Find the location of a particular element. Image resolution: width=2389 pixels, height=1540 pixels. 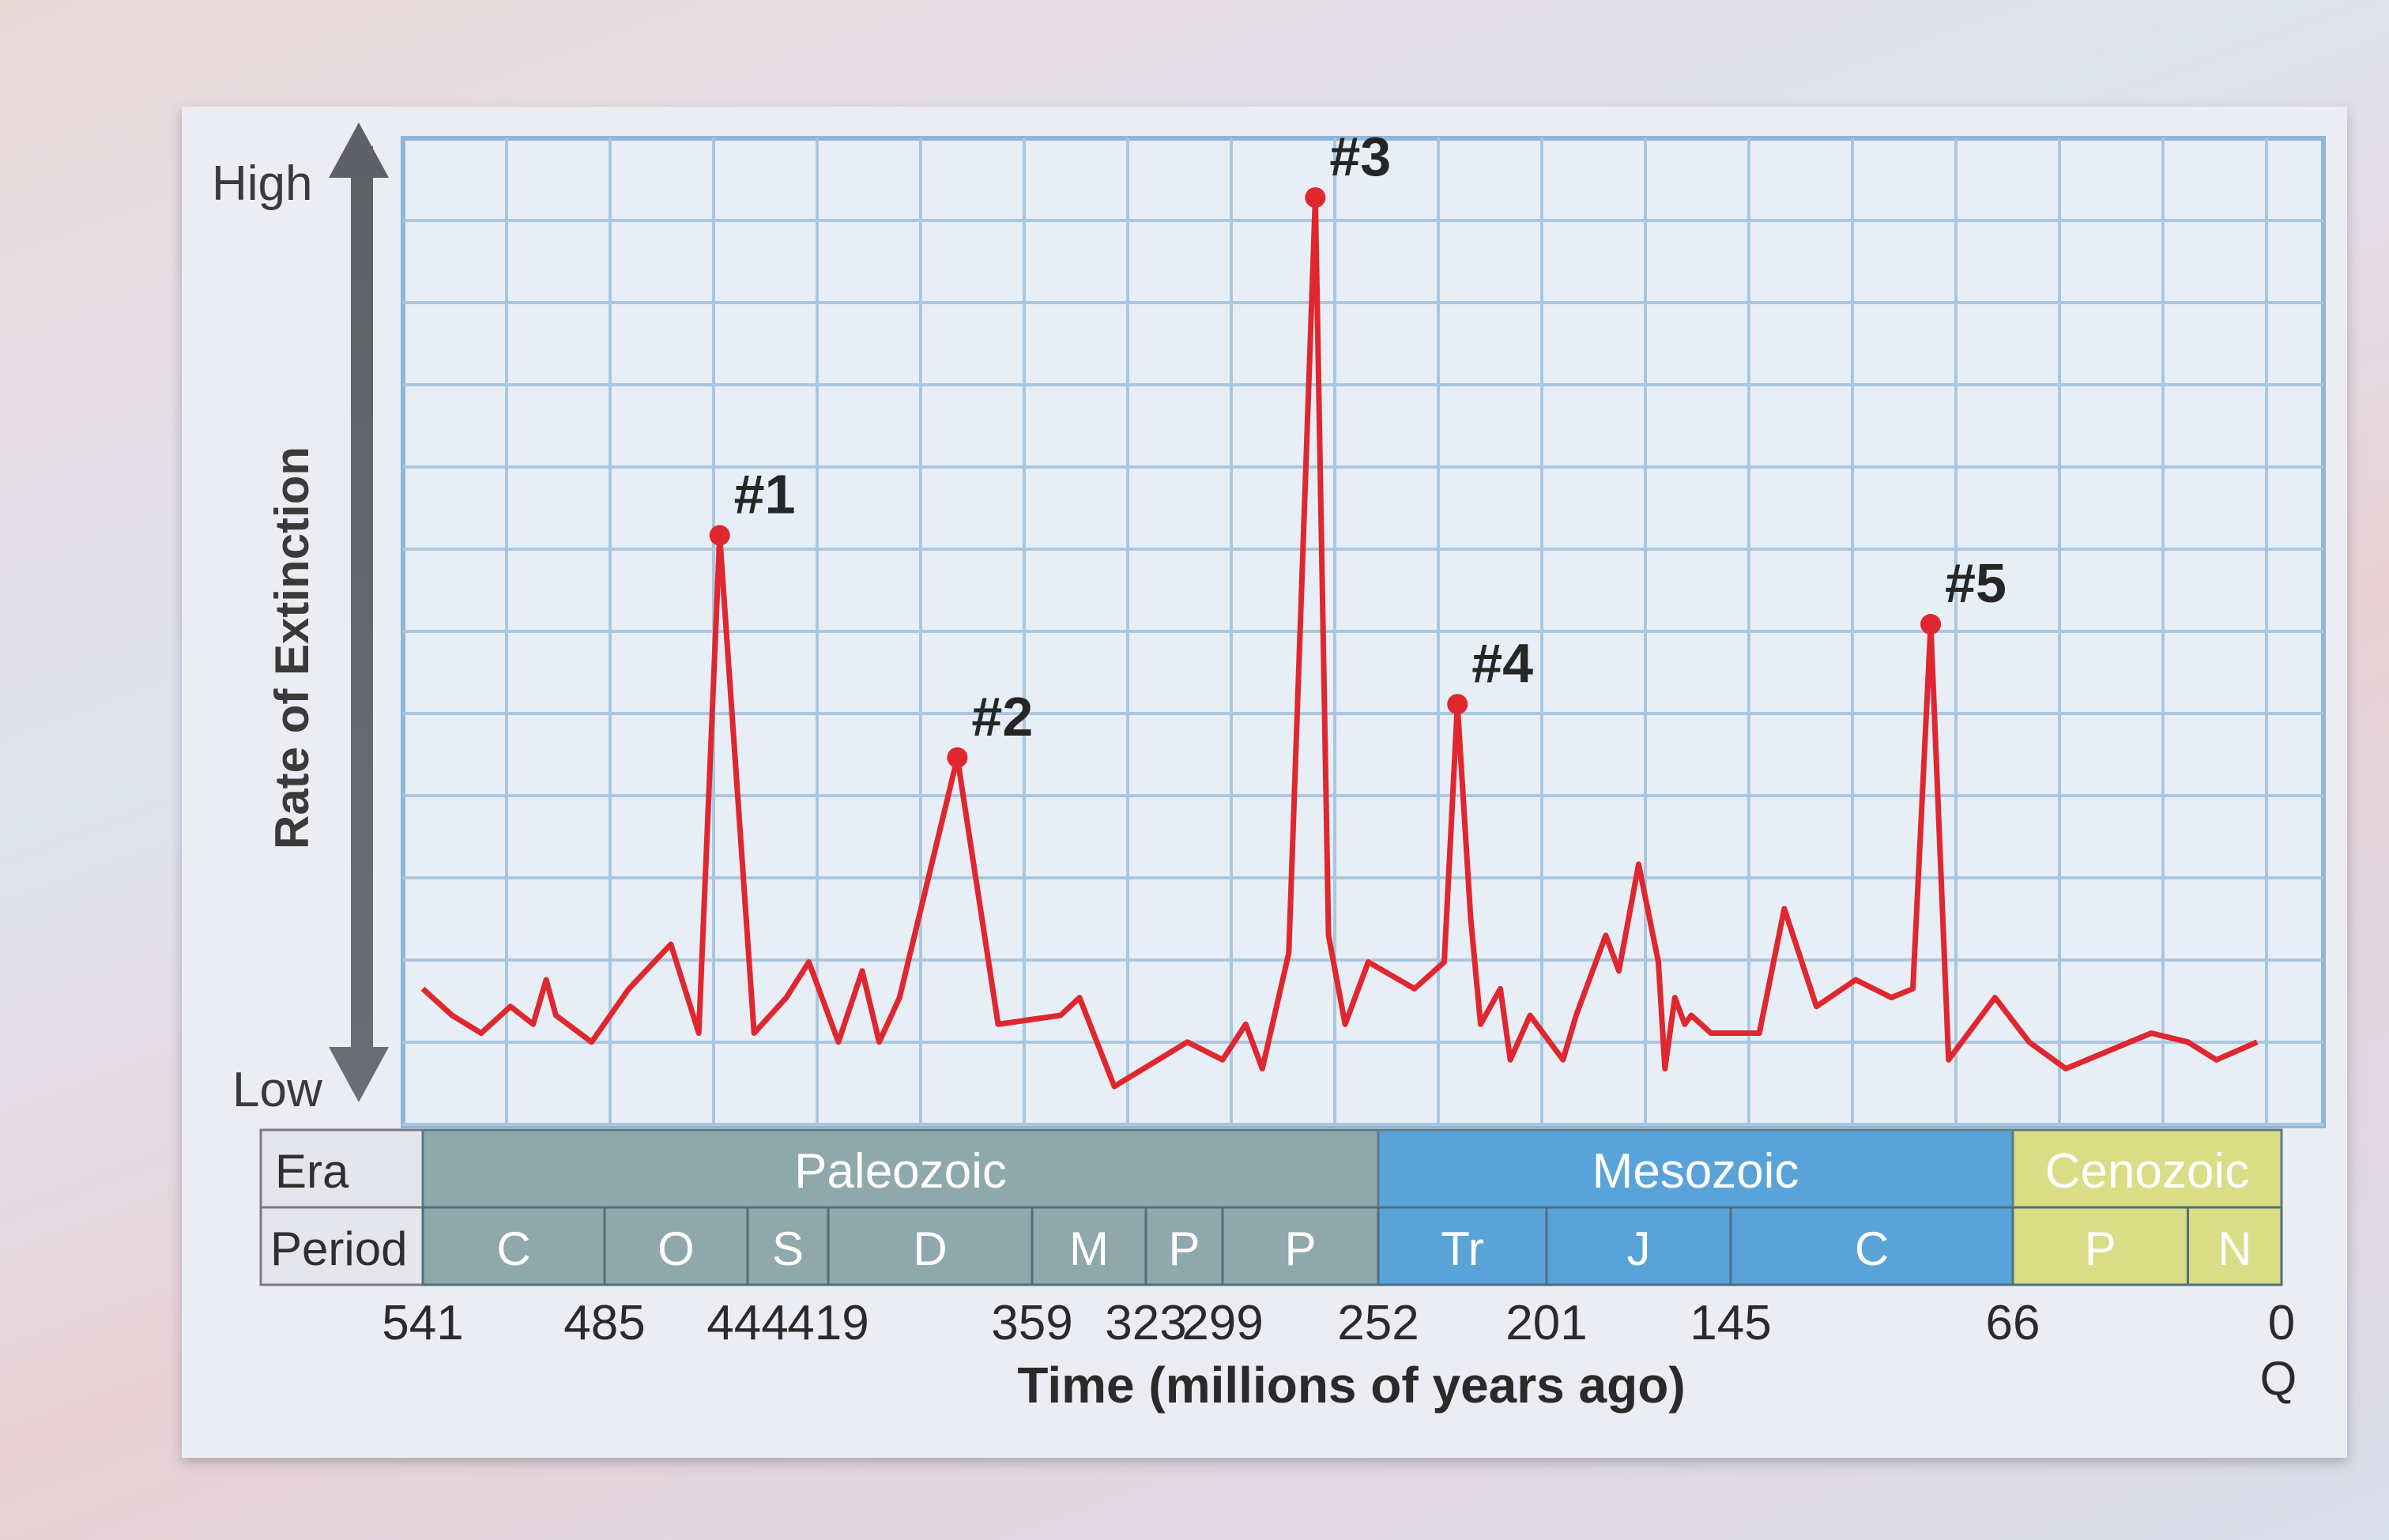

peak-label: #3 is located at coordinates (1360, 156).